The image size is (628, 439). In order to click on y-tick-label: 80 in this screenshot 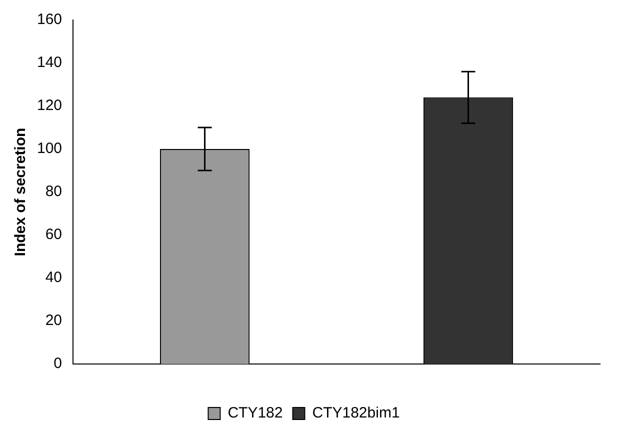, I will do `click(53, 191)`.